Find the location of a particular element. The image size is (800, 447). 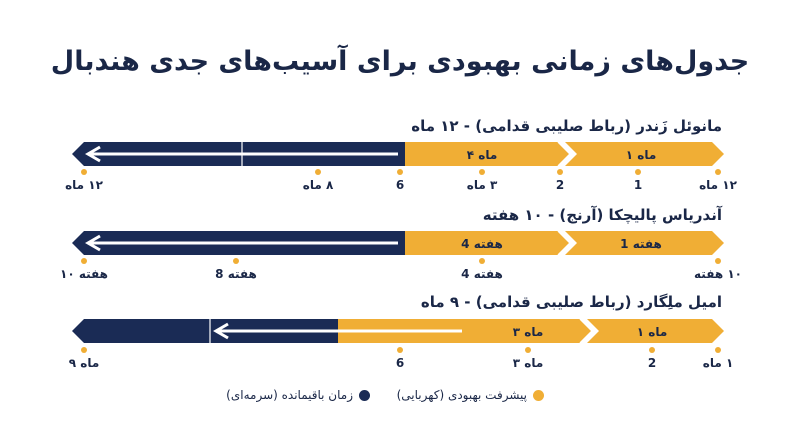

tick-label: هفته ۱۰ is located at coordinates (84, 274).